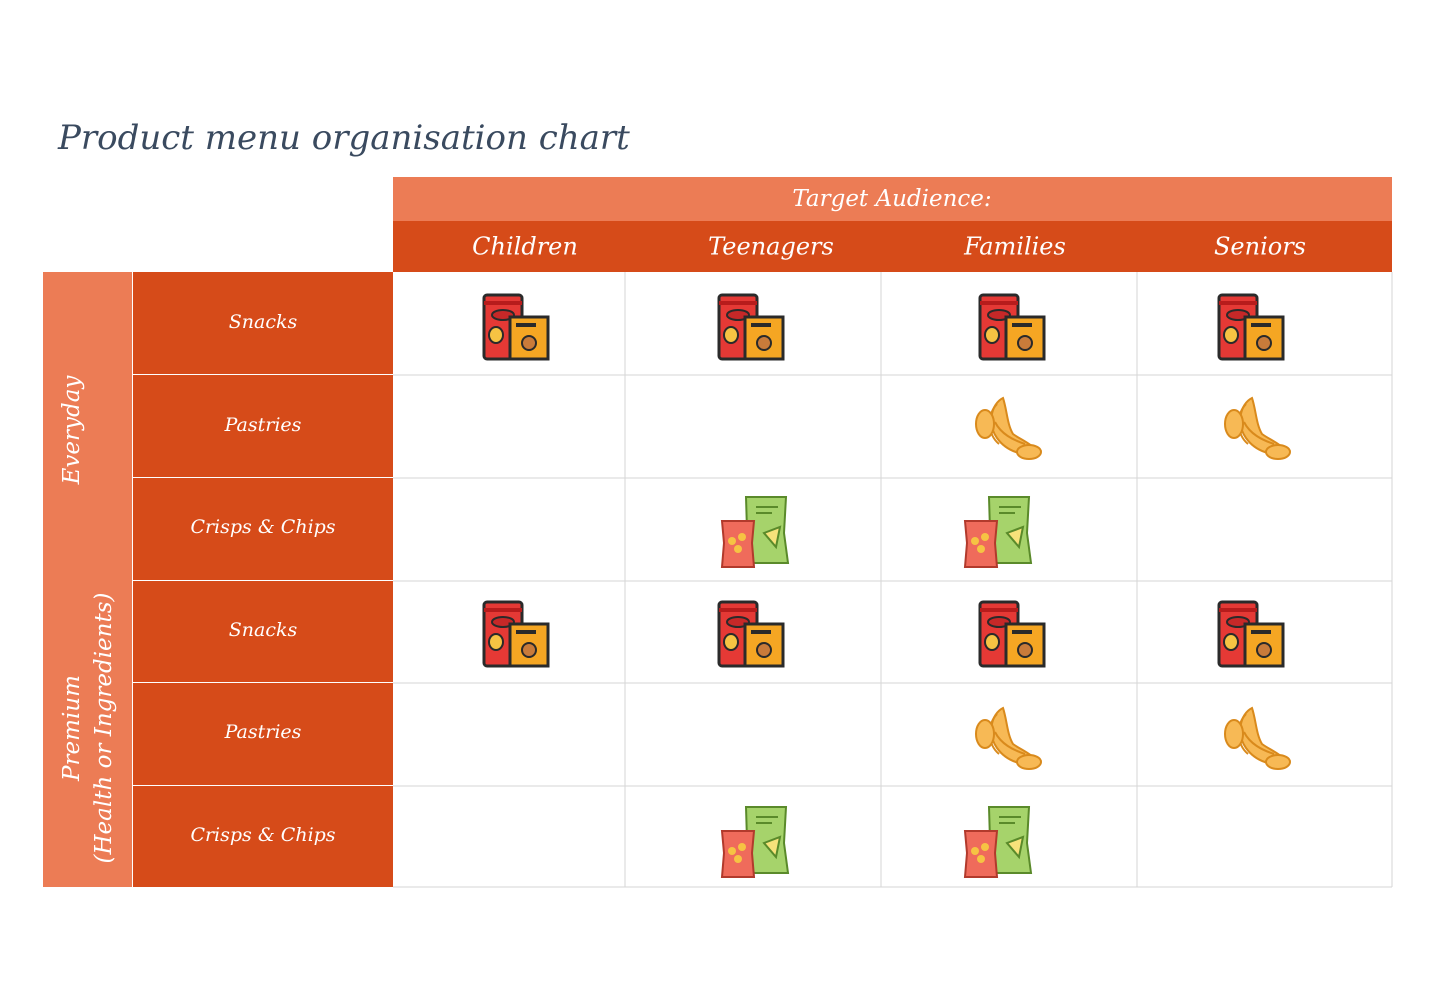 This screenshot has width=1440, height=1000. I want to click on audience: Children, so click(525, 247).